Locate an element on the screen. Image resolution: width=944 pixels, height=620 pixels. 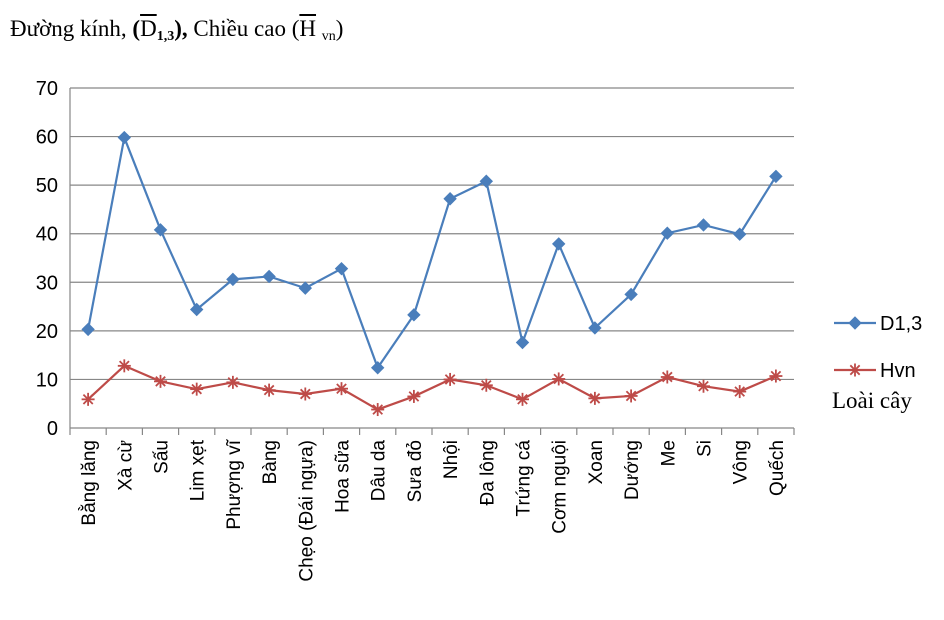
x-tick-label: Vông is located at coordinates (741, 462).